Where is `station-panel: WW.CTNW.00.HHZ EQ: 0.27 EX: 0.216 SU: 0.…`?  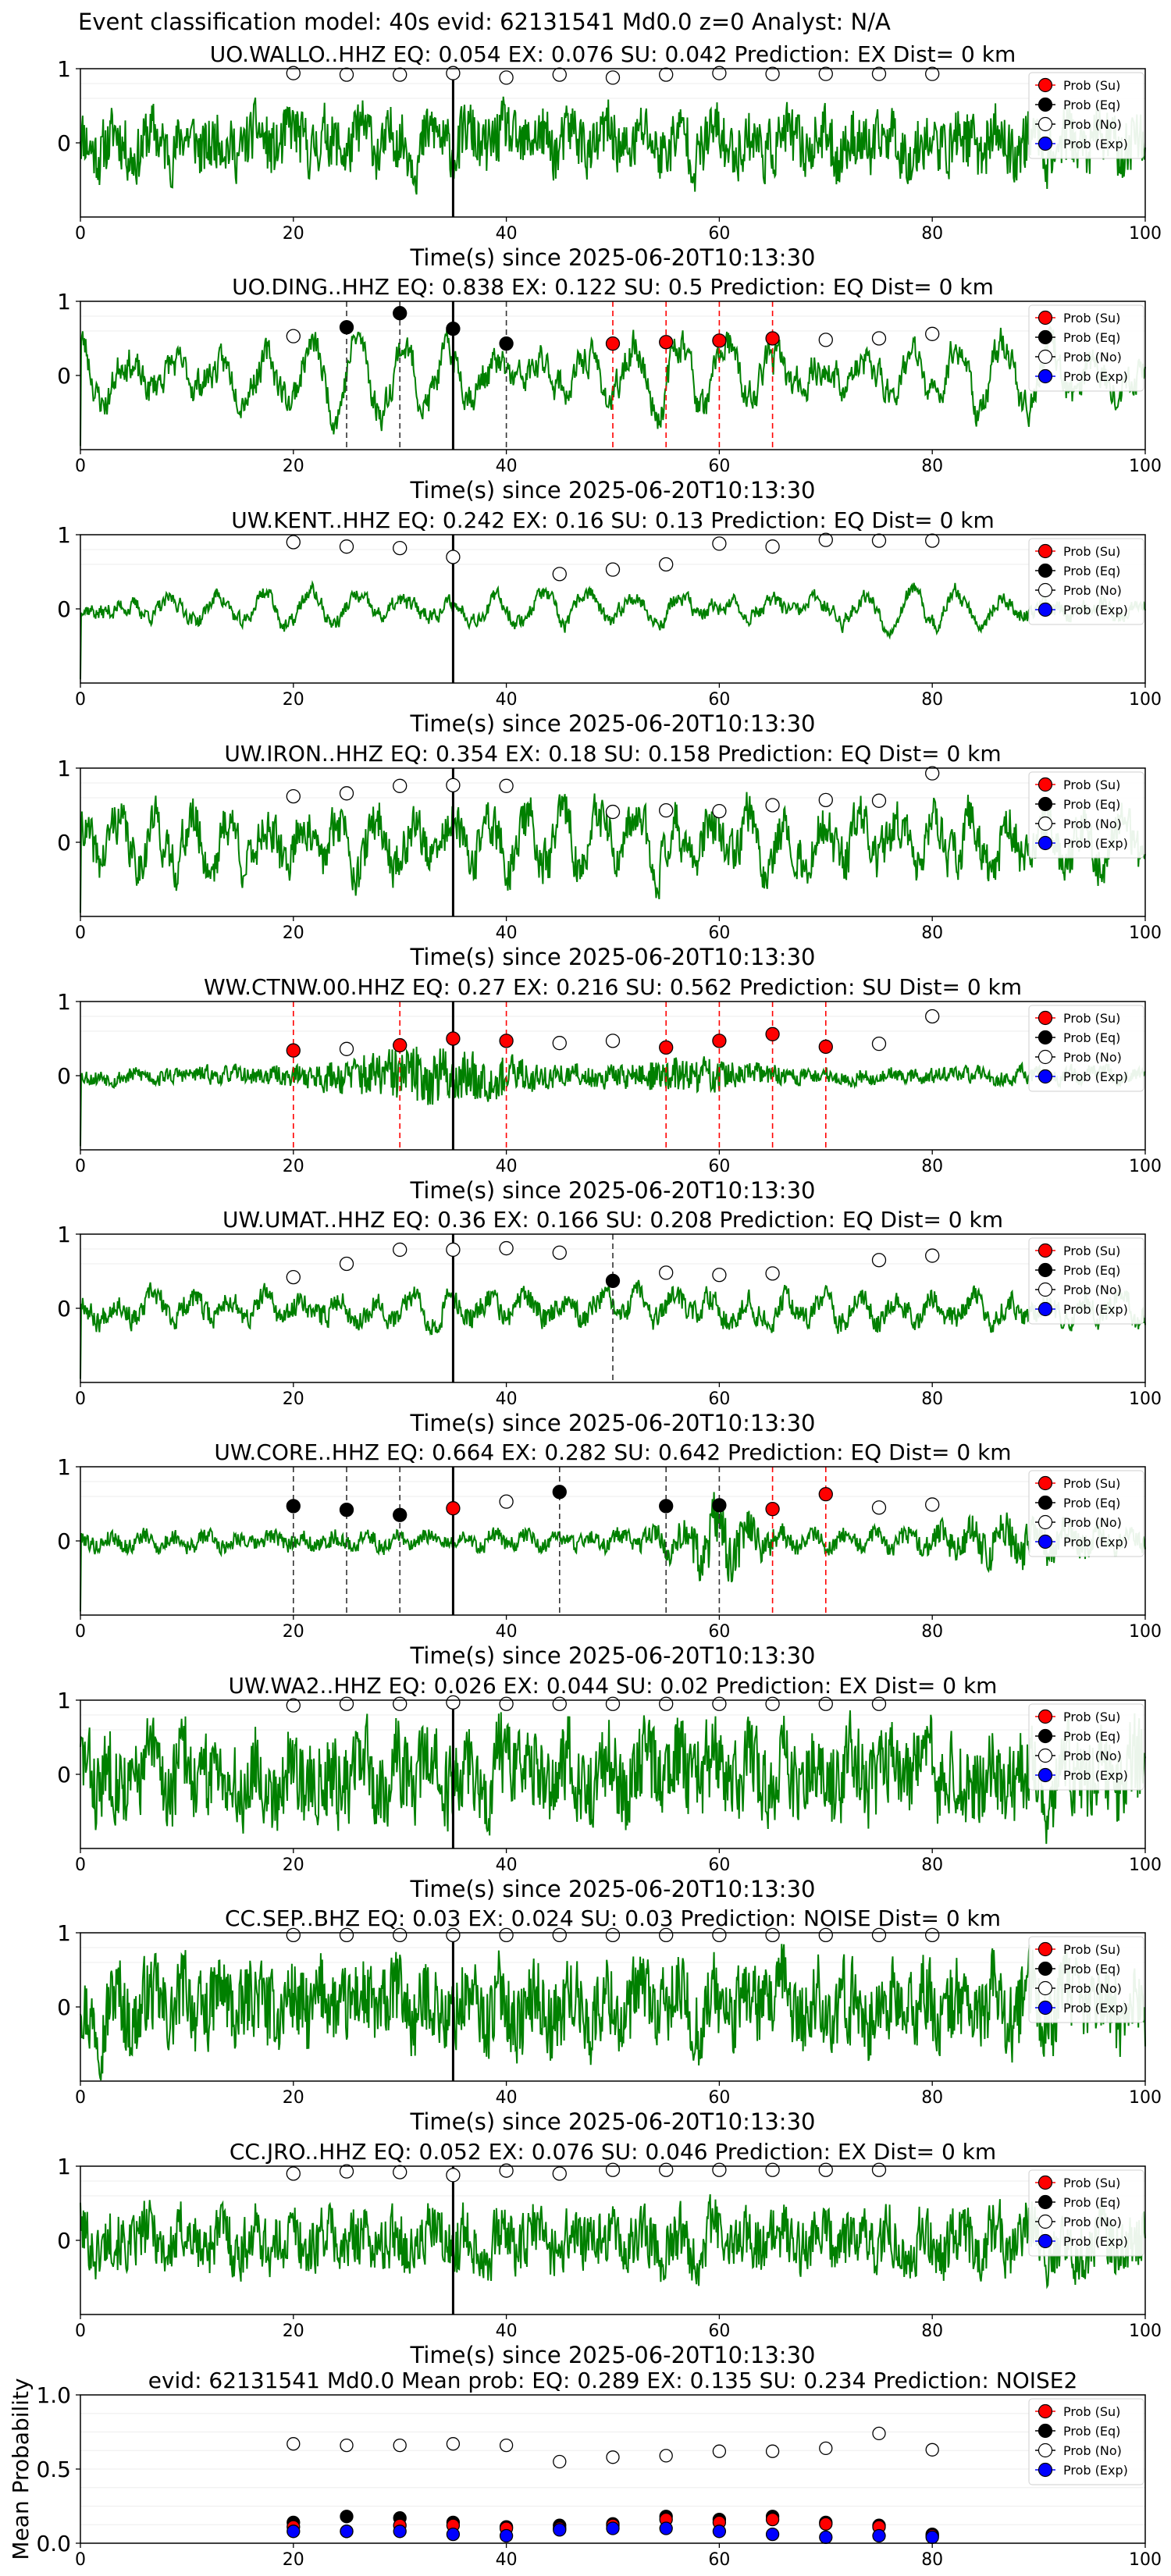 station-panel: WW.CTNW.00.HHZ EQ: 0.27 EX: 0.216 SU: 0.… is located at coordinates (609, 1089).